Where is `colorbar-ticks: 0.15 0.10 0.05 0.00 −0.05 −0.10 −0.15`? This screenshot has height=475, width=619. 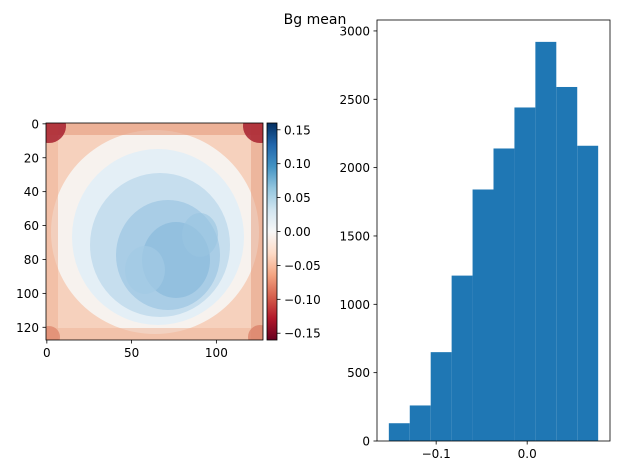
colorbar-ticks: 0.15 0.10 0.05 0.00 −0.05 −0.10 −0.15 is located at coordinates (299, 232).